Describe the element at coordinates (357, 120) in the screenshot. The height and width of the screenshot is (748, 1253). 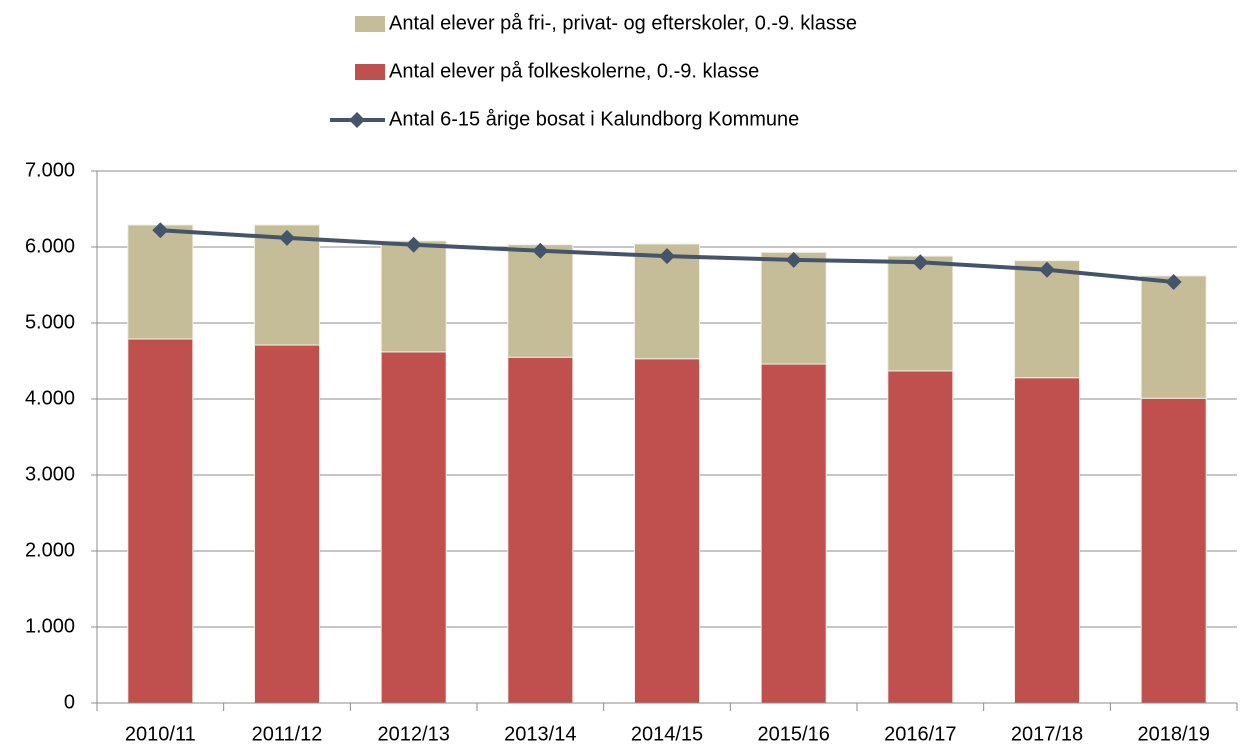
I see `legend-marker` at that location.